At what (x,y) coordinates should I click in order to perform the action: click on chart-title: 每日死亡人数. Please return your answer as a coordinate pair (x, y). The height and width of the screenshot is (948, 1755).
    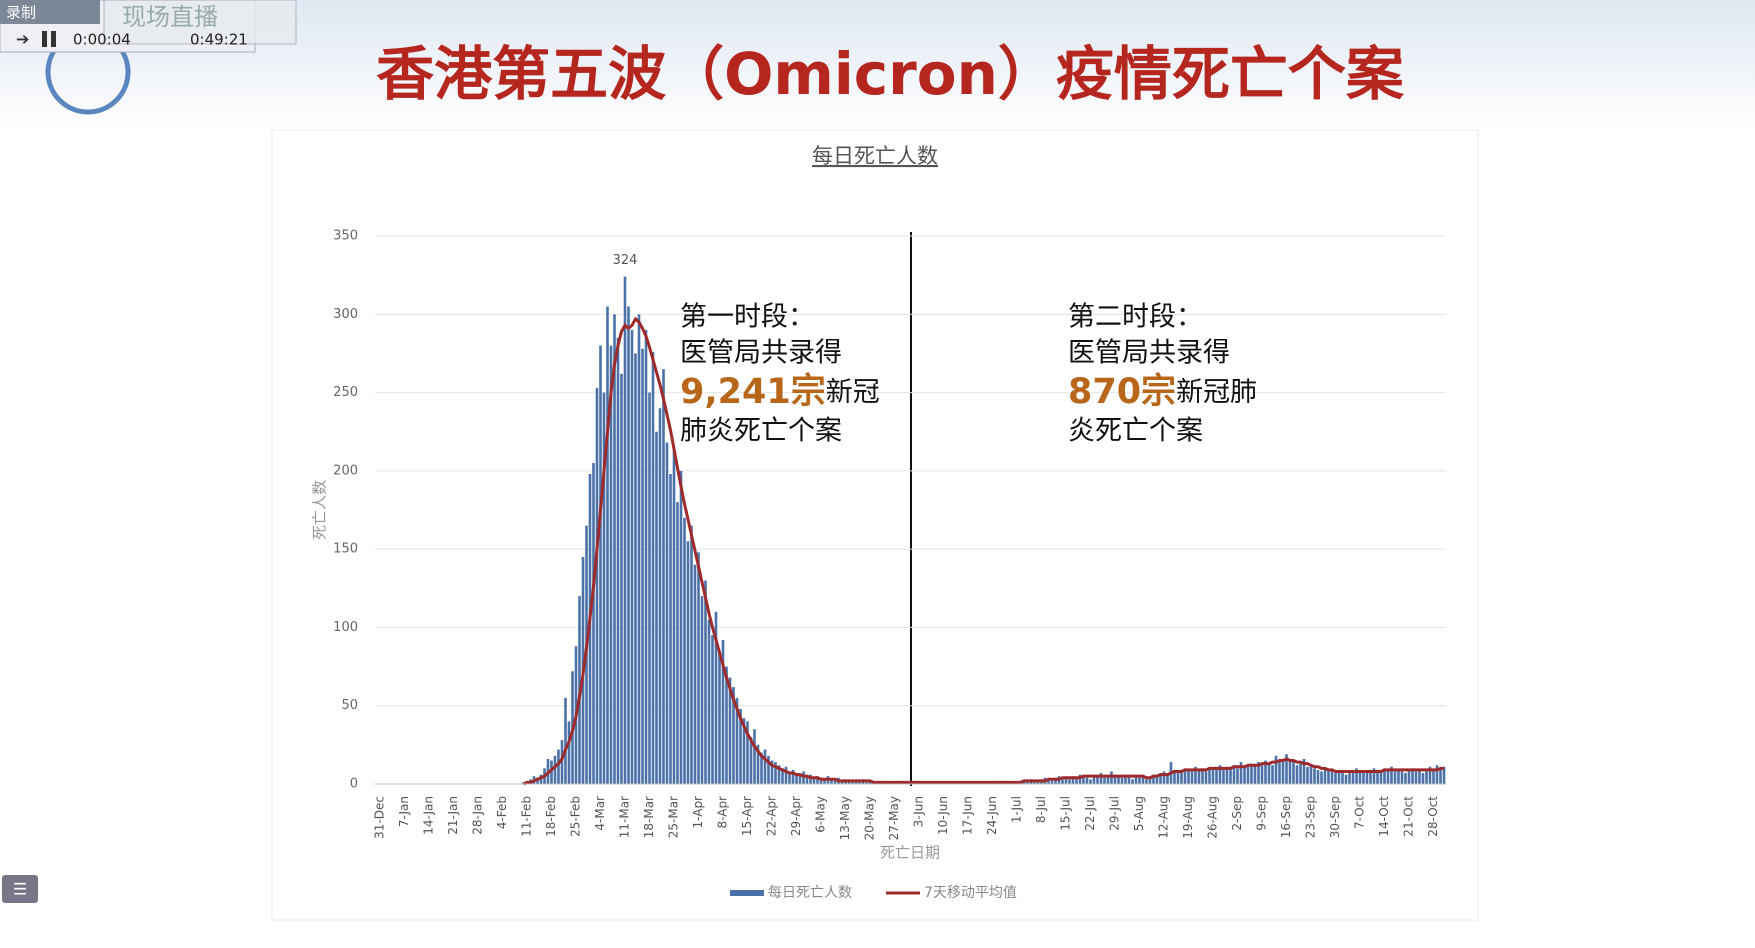
    Looking at the image, I should click on (875, 156).